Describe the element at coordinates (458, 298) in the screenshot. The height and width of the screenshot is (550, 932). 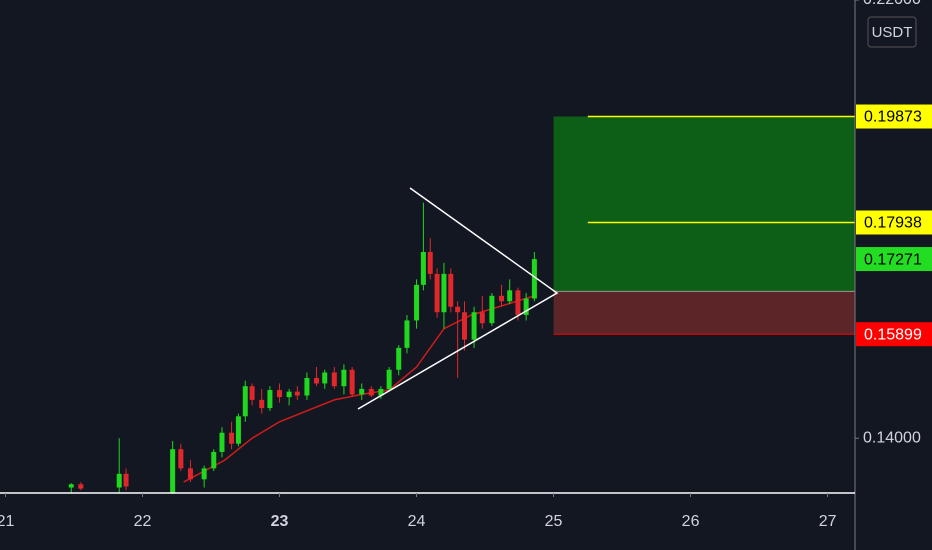
I see `triangle-pattern` at that location.